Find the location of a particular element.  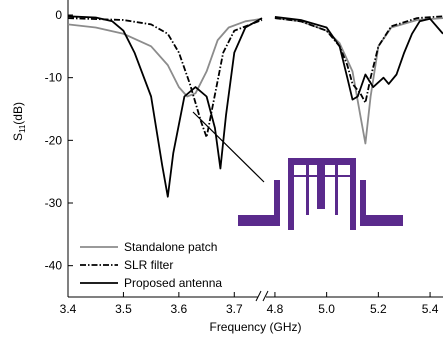

y-axis-title-unit: (dB) is located at coordinates (18, 113).